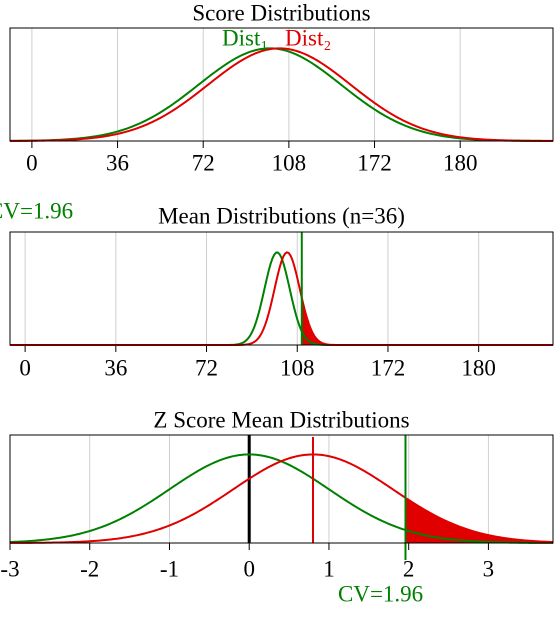 The height and width of the screenshot is (620, 560). What do you see at coordinates (281, 215) in the screenshot?
I see `chart-title: Mean Distributions (n=36)` at bounding box center [281, 215].